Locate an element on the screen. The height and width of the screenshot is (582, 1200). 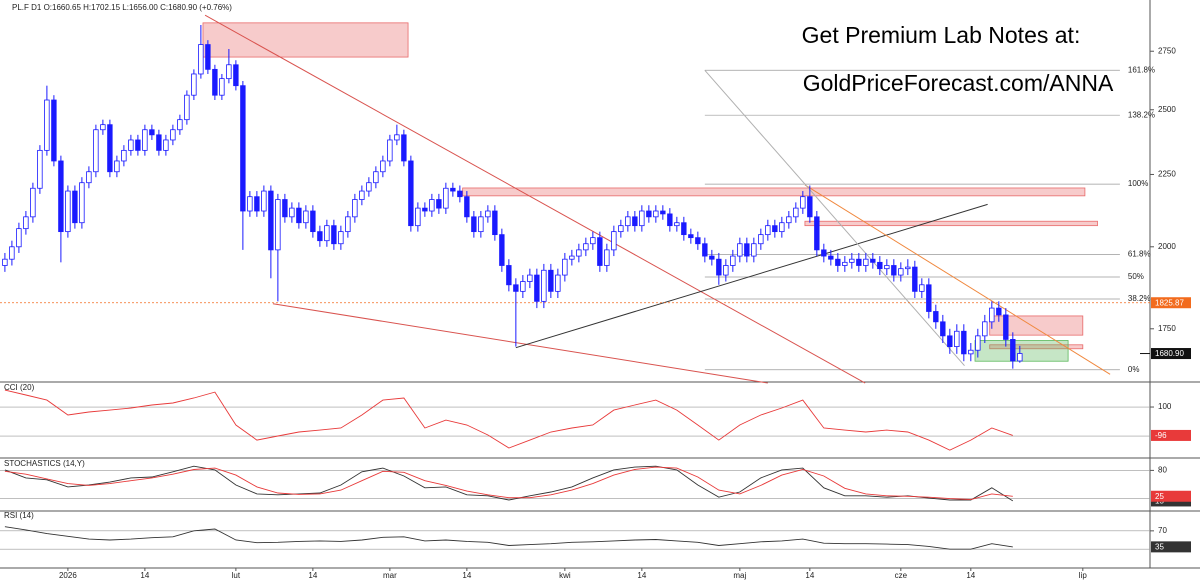
y-tick-label: 1750 is located at coordinates (1167, 328).